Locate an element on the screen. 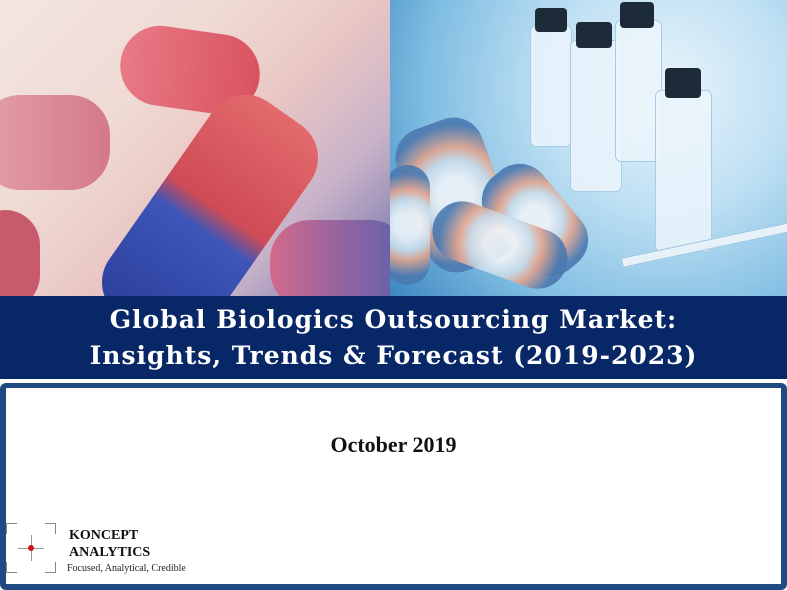 The height and width of the screenshot is (590, 787). company-name-line1: KONCEPT is located at coordinates (104, 535).